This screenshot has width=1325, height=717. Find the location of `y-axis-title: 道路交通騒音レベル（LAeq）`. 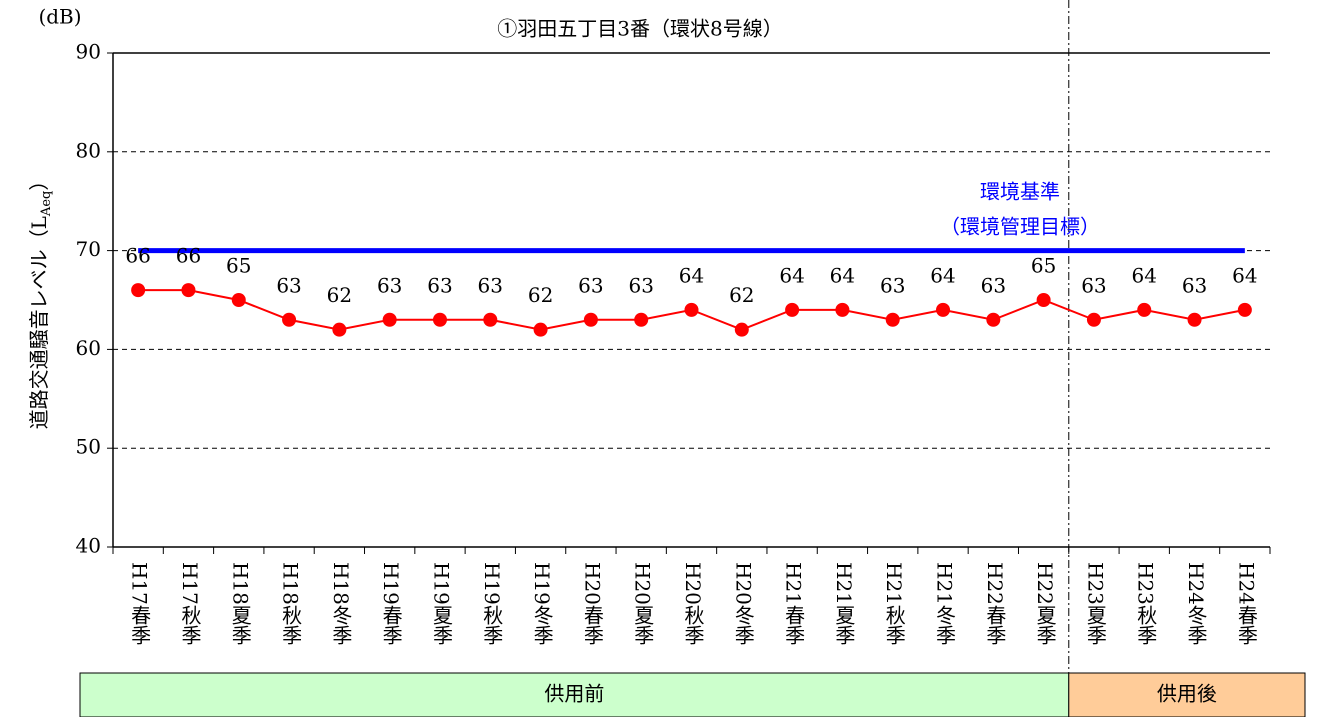

y-axis-title: 道路交通騒音レベル（LAeq） is located at coordinates (40, 300).